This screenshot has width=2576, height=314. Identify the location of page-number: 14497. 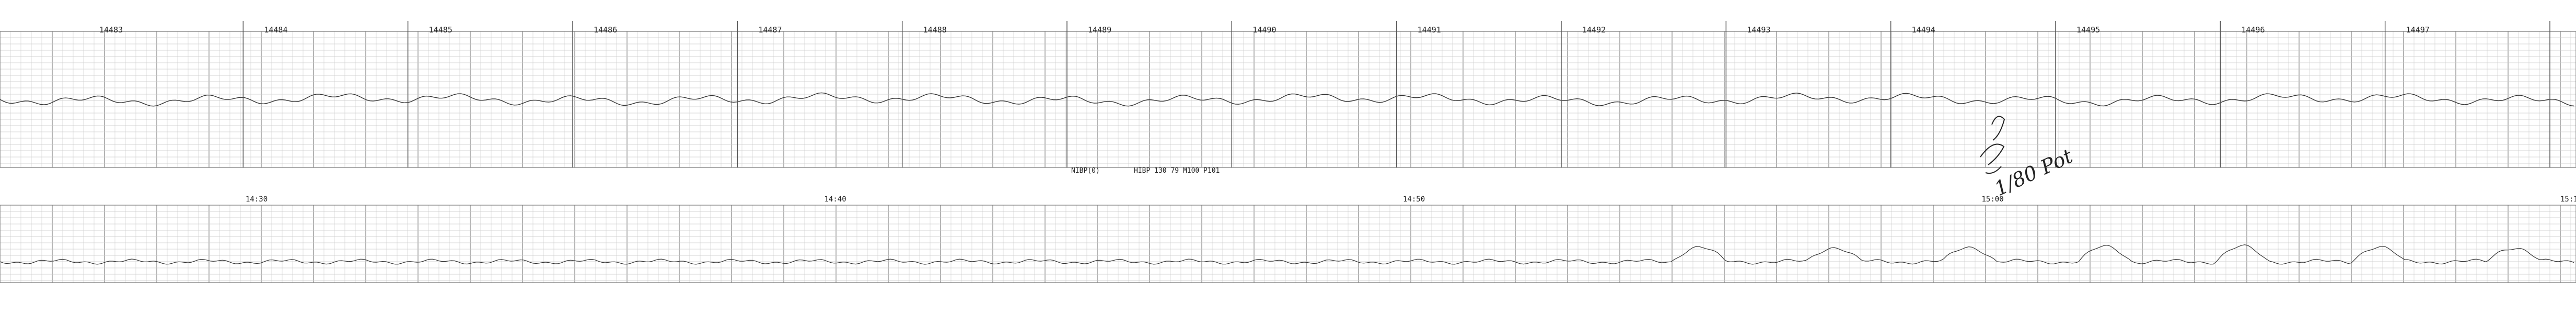
(2418, 30).